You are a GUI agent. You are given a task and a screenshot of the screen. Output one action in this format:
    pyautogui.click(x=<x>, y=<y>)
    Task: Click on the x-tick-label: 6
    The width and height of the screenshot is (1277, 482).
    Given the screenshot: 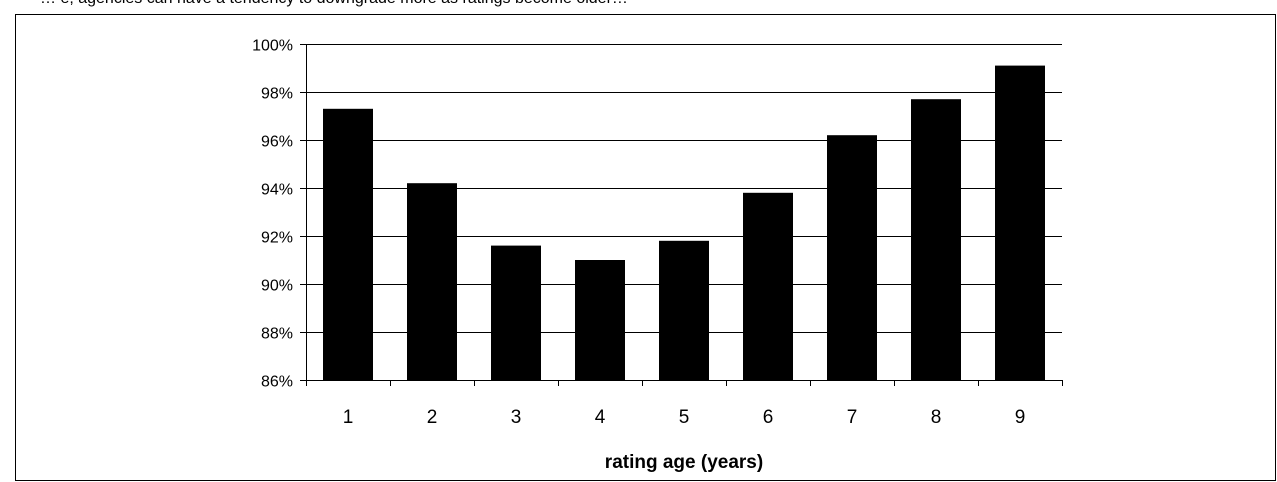 What is the action you would take?
    pyautogui.click(x=768, y=417)
    